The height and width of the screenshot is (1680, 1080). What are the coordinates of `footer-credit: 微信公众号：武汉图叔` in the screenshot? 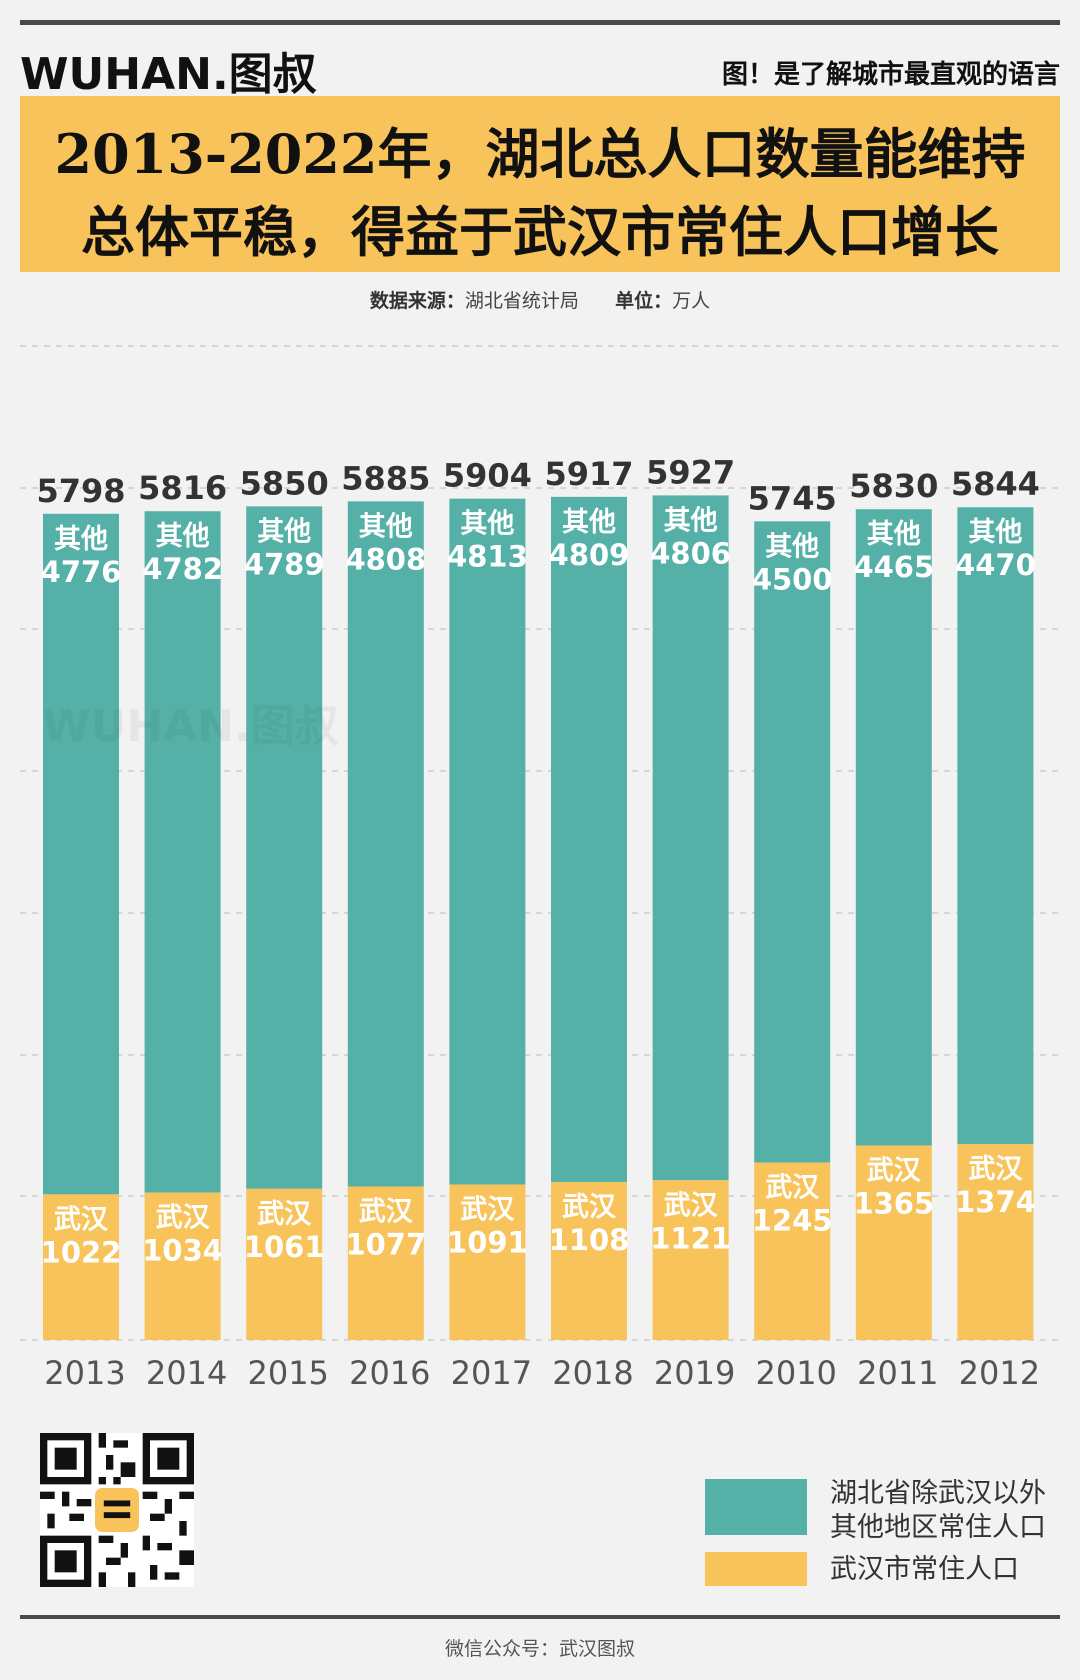 It's located at (539, 1649).